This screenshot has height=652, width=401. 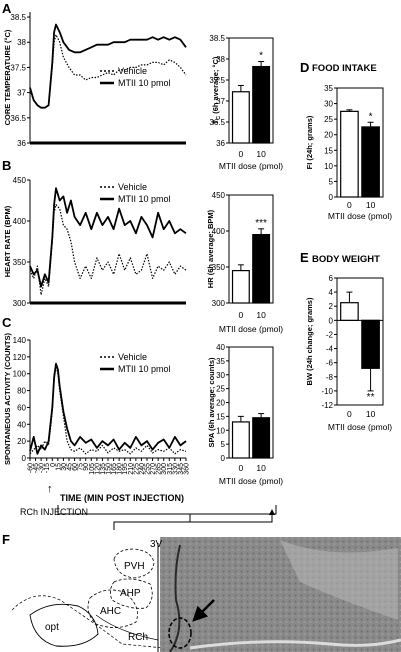 What do you see at coordinates (7, 241) in the screenshot?
I see `y-axis-label: HEART RATE (BPM)` at bounding box center [7, 241].